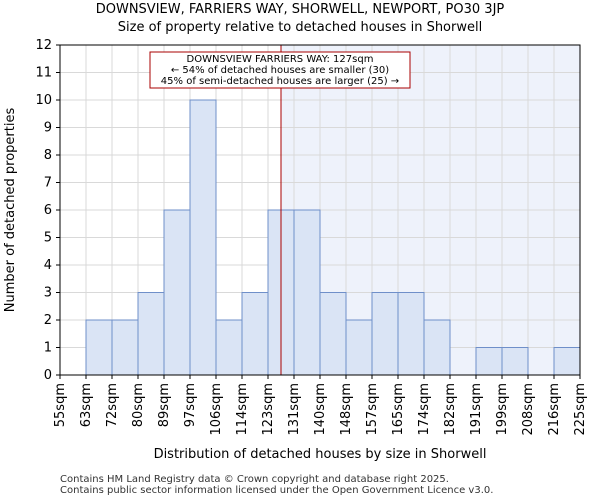 Image resolution: width=600 pixels, height=500 pixels. What do you see at coordinates (48, 293) in the screenshot?
I see `y-tick-label: 3` at bounding box center [48, 293].